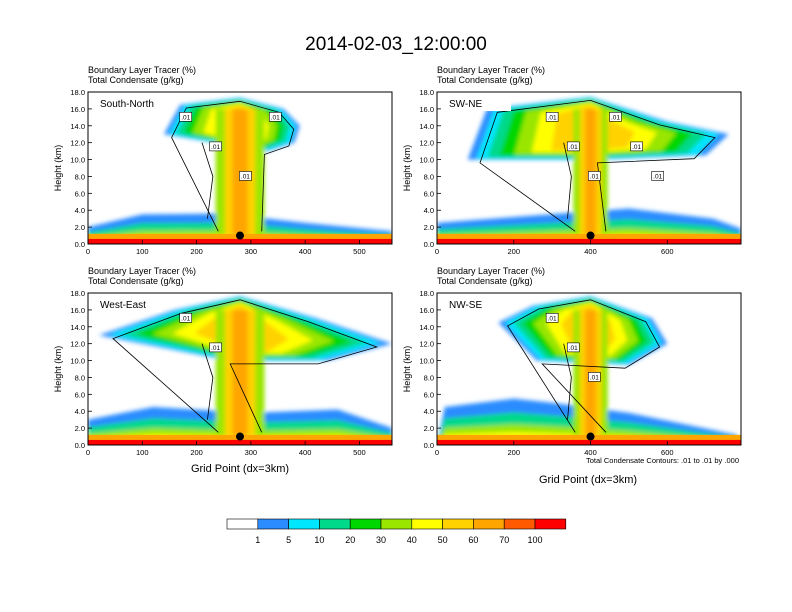  Describe the element at coordinates (465, 305) in the screenshot. I see `panel-label: NW-SE` at that location.